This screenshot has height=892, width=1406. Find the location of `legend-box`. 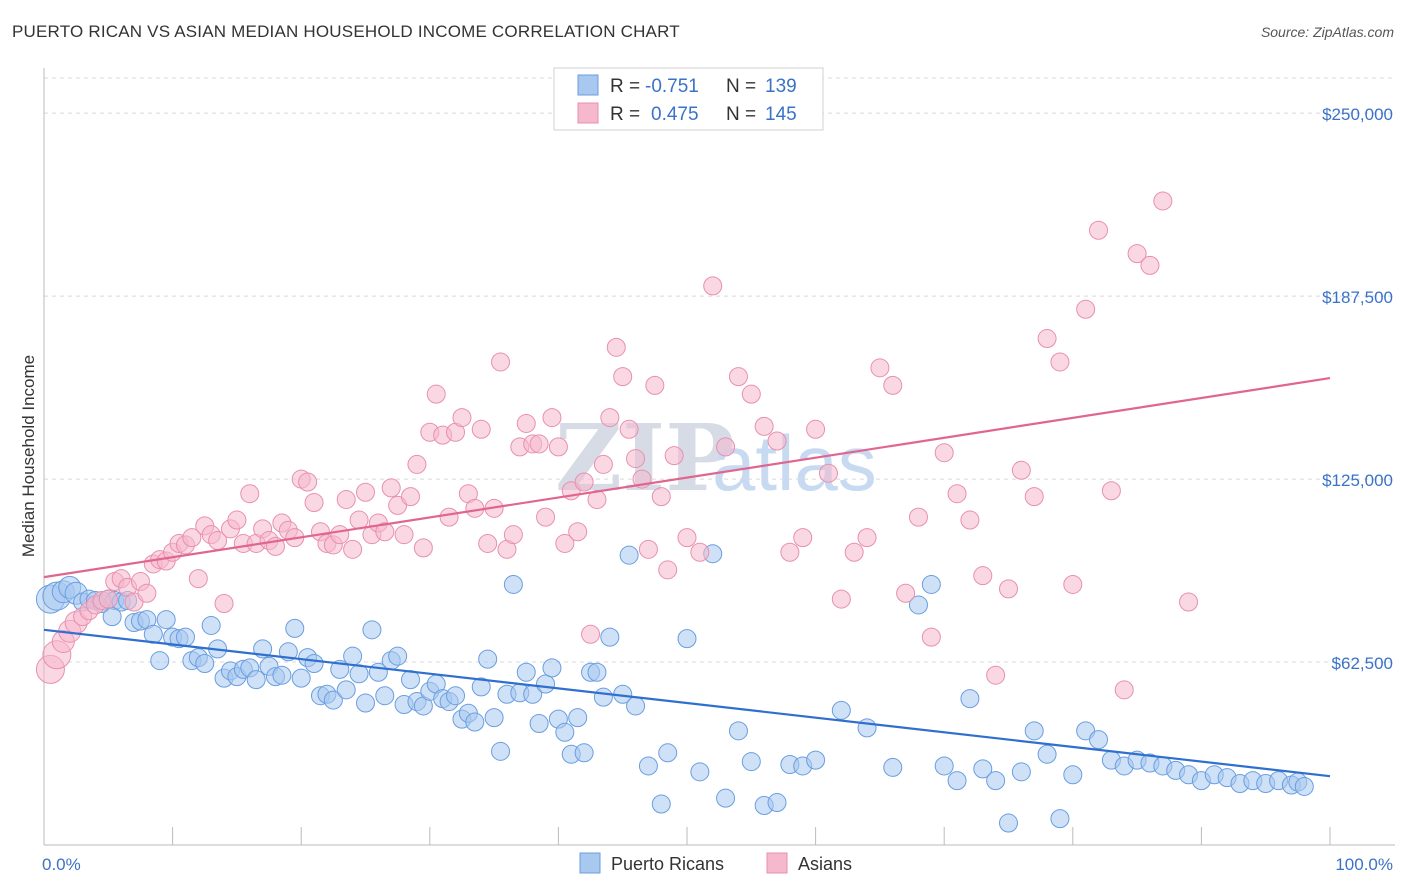

legend-box is located at coordinates (688, 99).